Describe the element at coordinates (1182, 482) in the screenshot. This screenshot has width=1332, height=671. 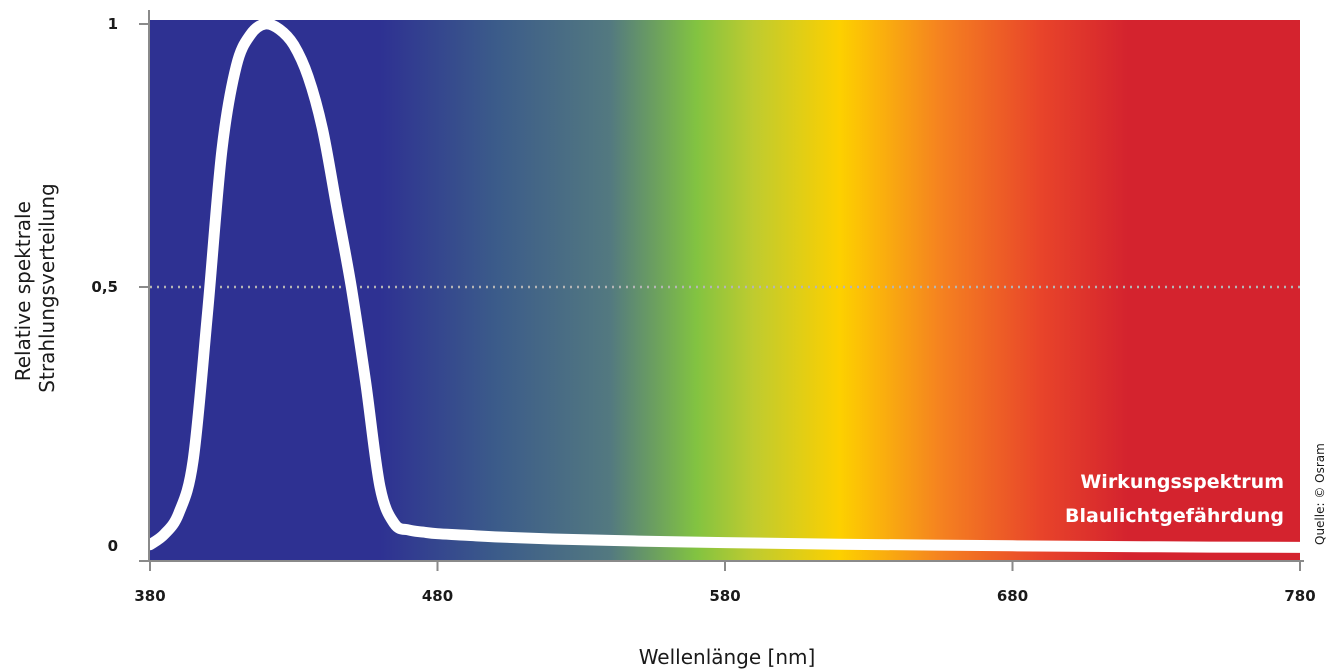
I see `annotation-line-1: Wirkungsspektrum` at that location.